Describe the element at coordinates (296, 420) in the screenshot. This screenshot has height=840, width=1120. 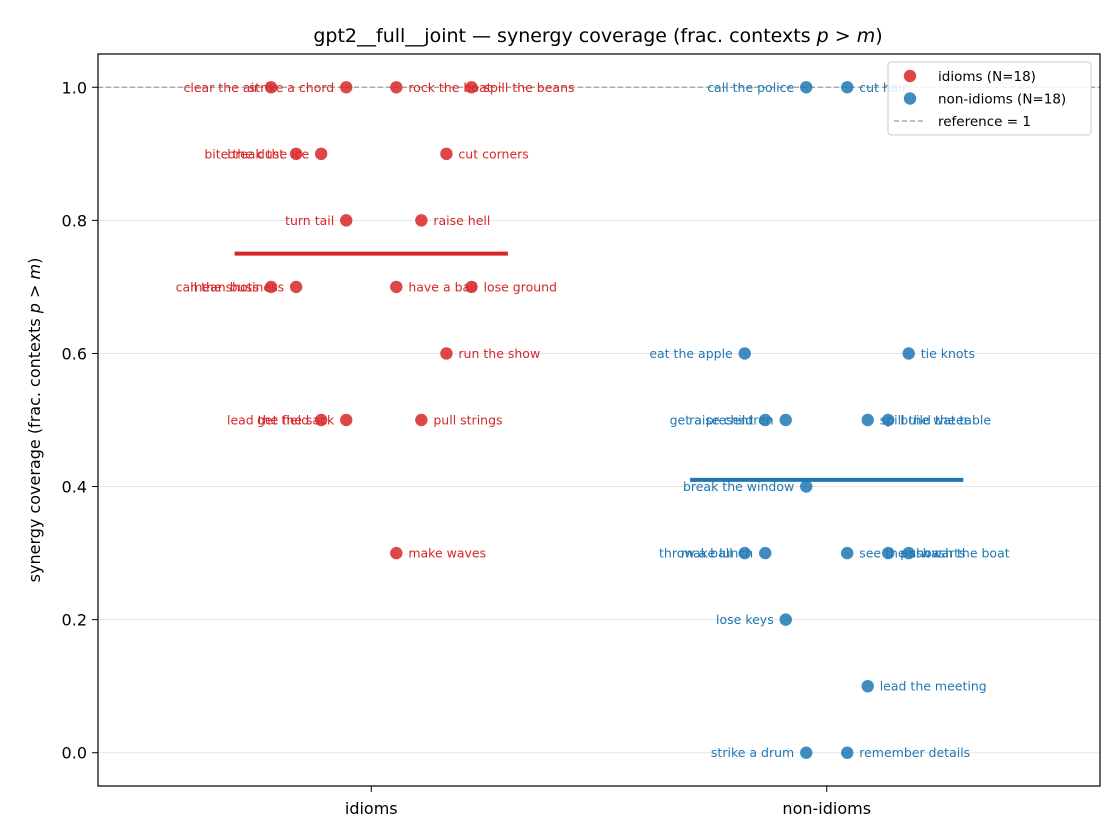
I see `point-label: get the sack` at that location.